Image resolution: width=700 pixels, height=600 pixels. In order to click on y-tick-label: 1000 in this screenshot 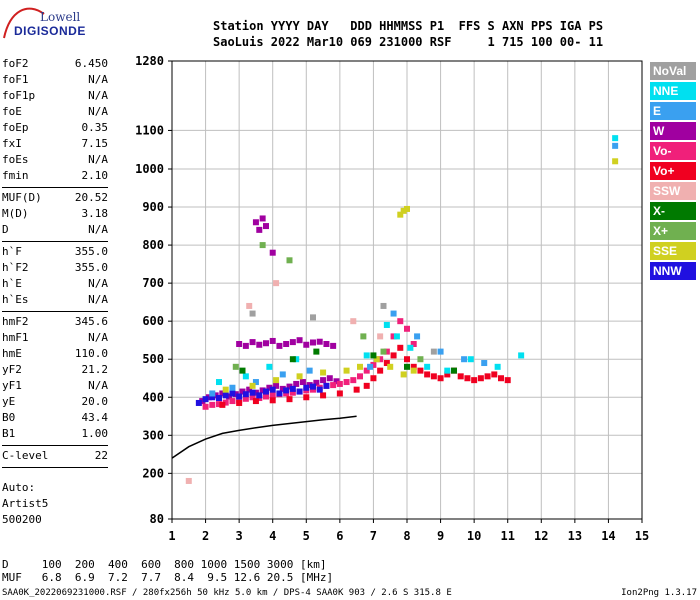, I will do `click(149, 169)`.